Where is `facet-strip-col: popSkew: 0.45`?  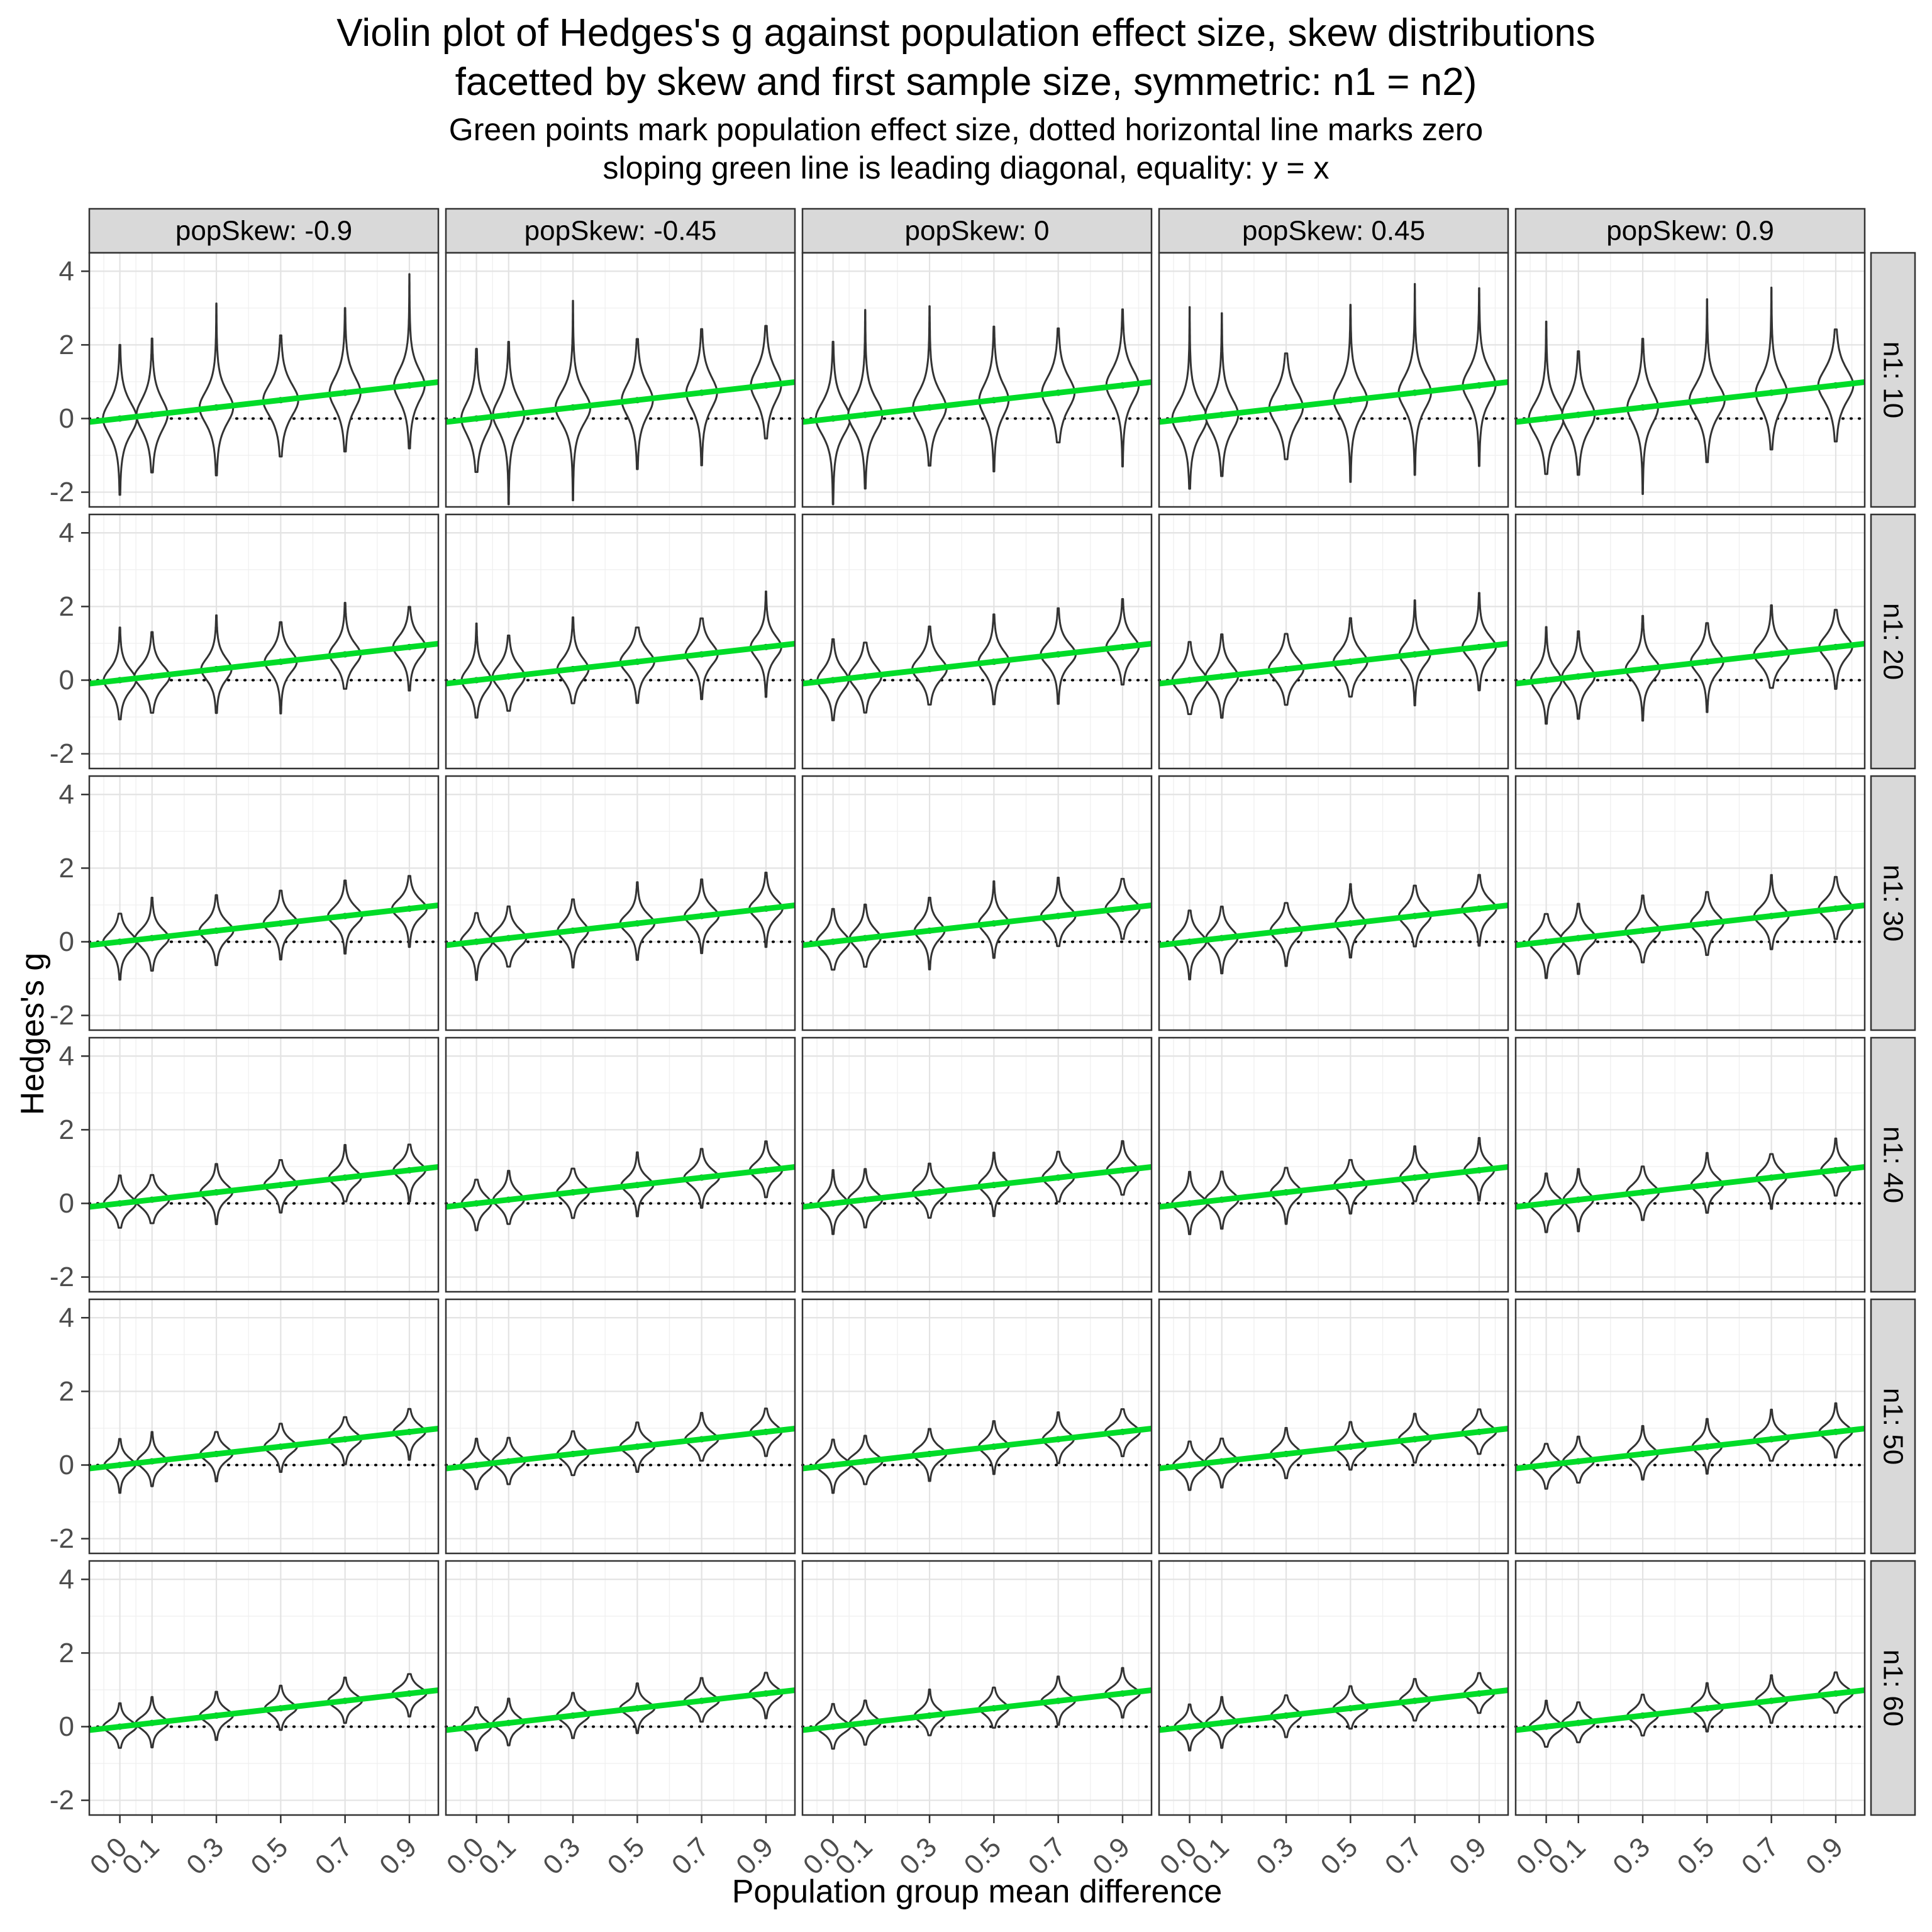 facet-strip-col: popSkew: 0.45 is located at coordinates (1333, 231).